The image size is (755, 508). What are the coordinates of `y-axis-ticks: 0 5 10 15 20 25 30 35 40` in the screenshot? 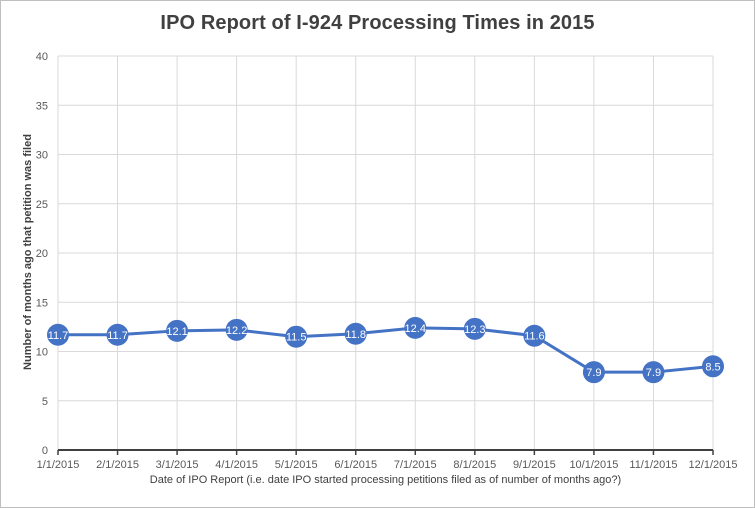 It's located at (42, 254).